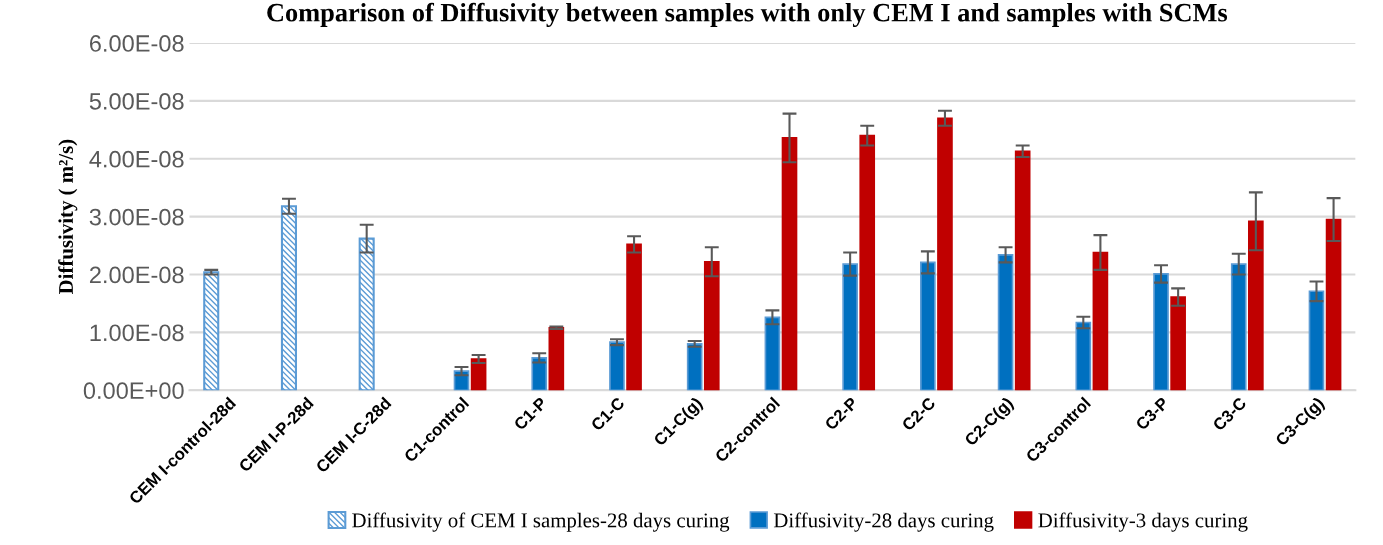  I want to click on legend-label: Diffusivity-28 days curing, so click(883, 522).